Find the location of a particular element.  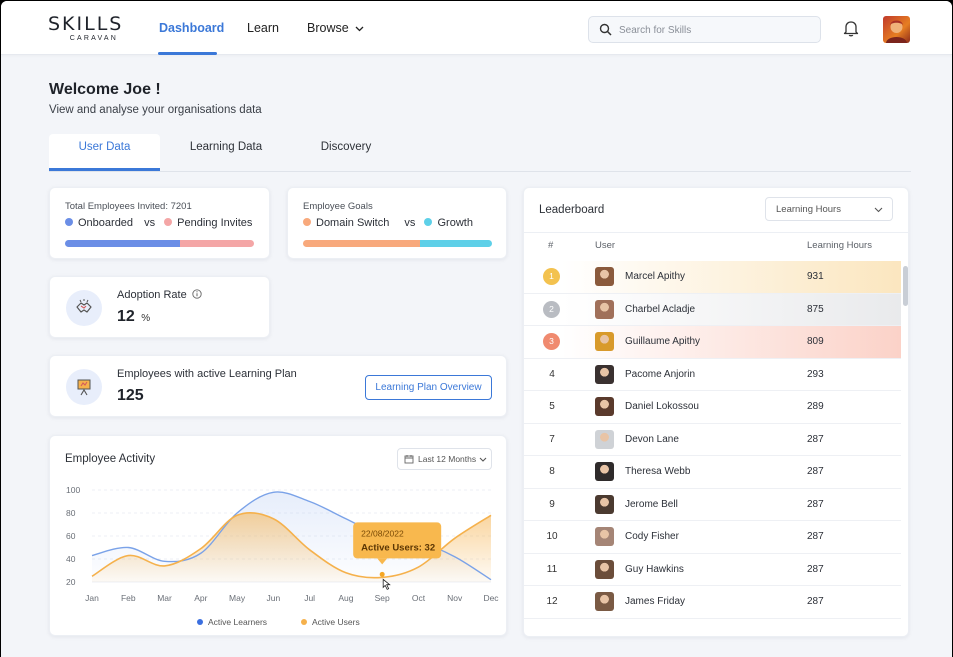

invites-legend: Onboarded vs Pending Invites is located at coordinates (158, 223).